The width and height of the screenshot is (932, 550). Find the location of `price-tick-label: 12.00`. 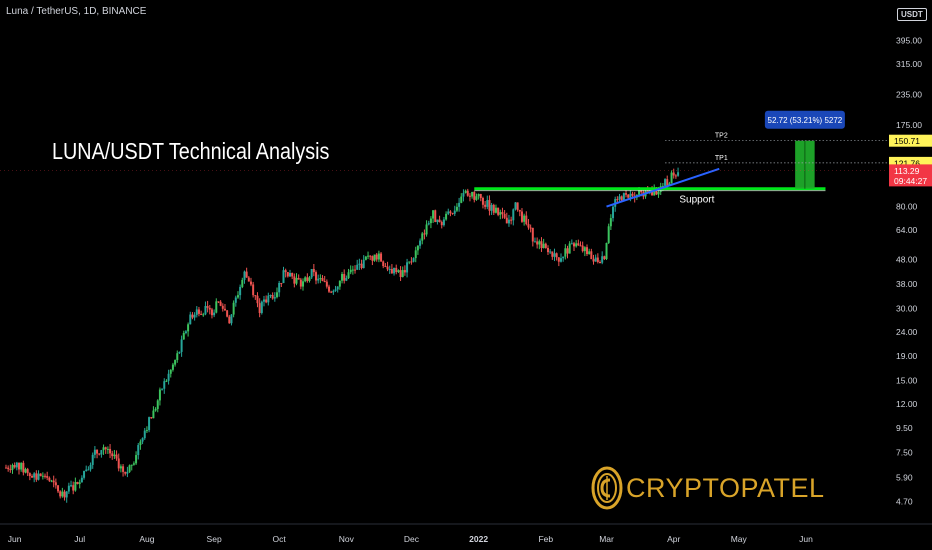

price-tick-label: 12.00 is located at coordinates (907, 404).